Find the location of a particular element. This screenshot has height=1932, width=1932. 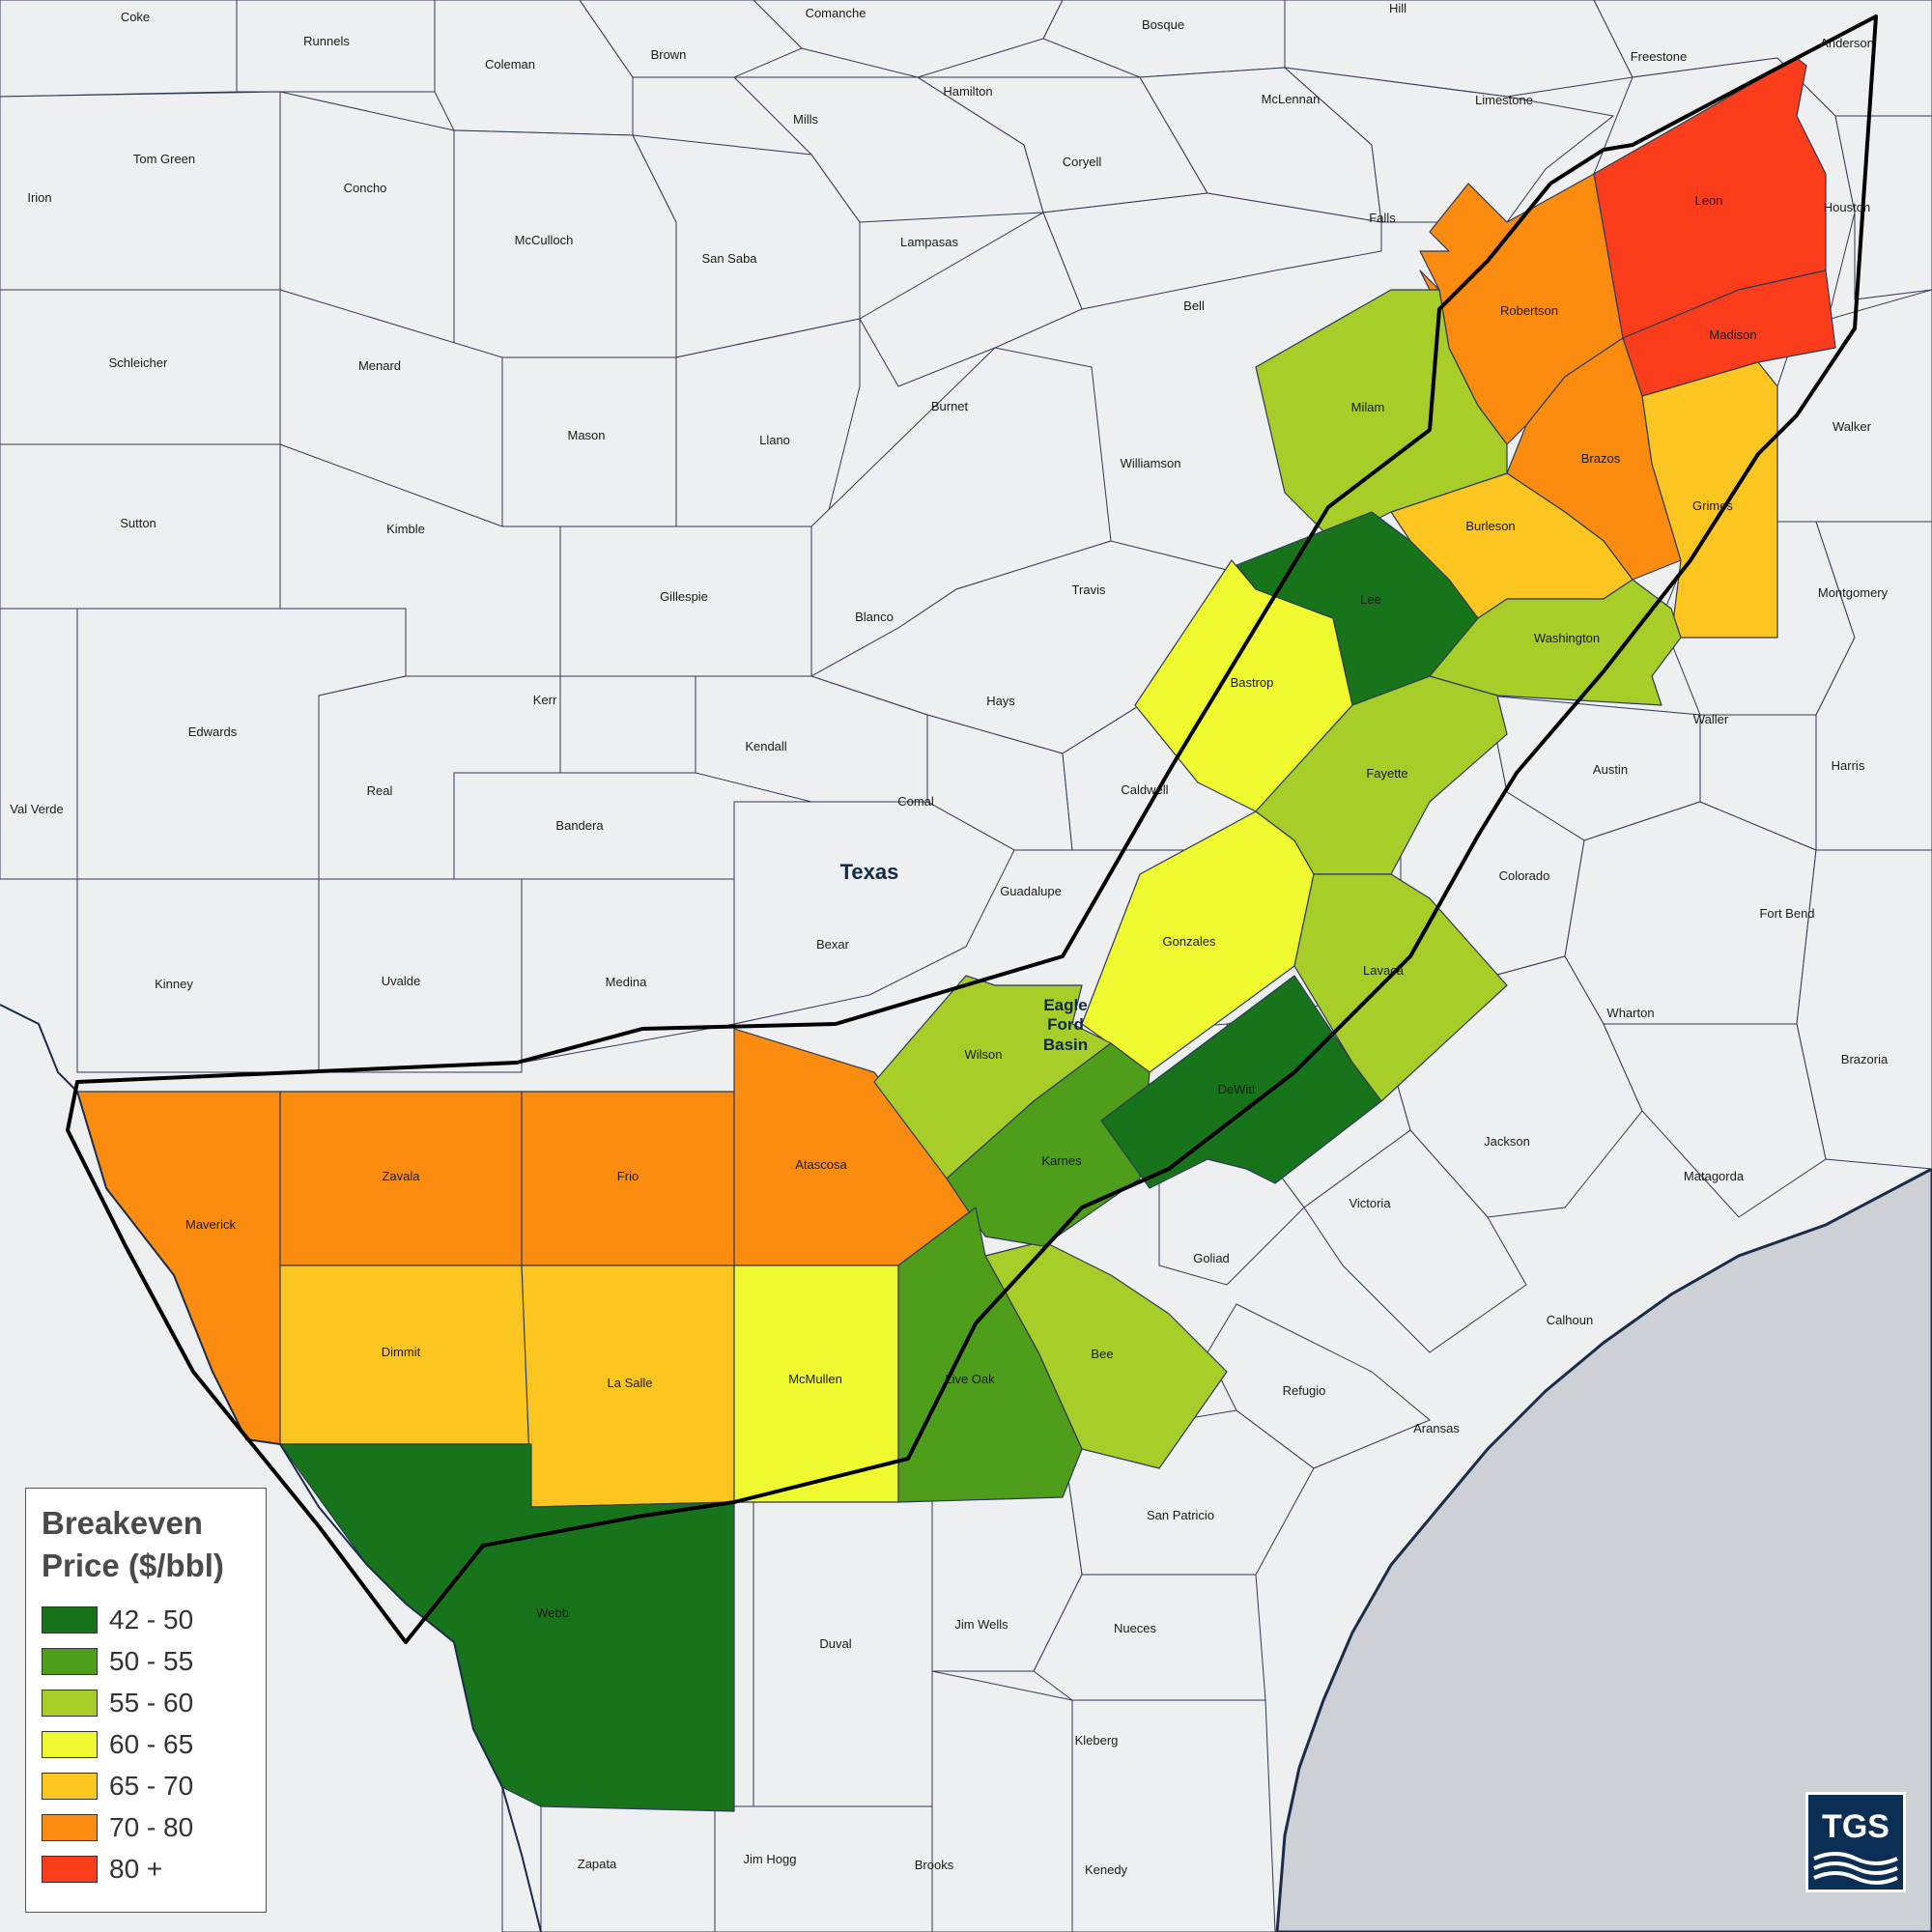

county-label-mclennan: McLennan is located at coordinates (1291, 99).